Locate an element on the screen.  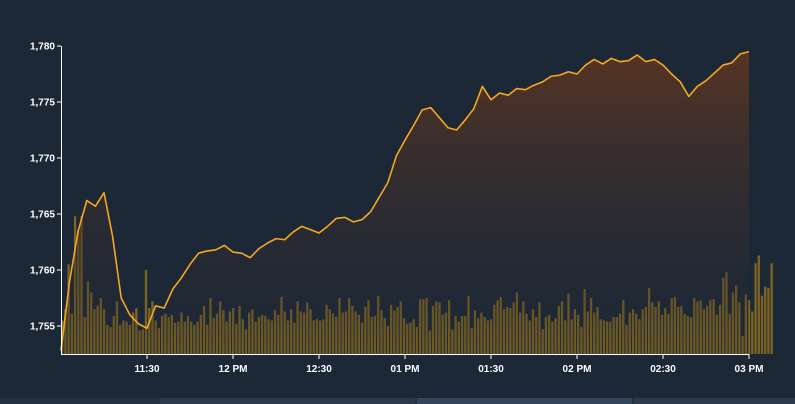
x-tick-label: 11:30 is located at coordinates (146, 369).